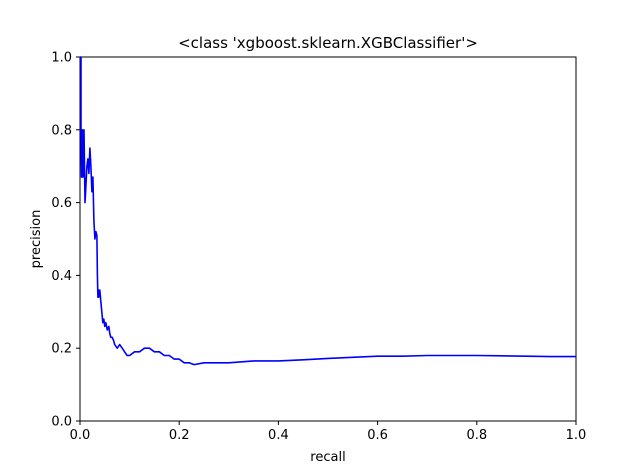  I want to click on x-tick-label: 0.4, so click(278, 435).